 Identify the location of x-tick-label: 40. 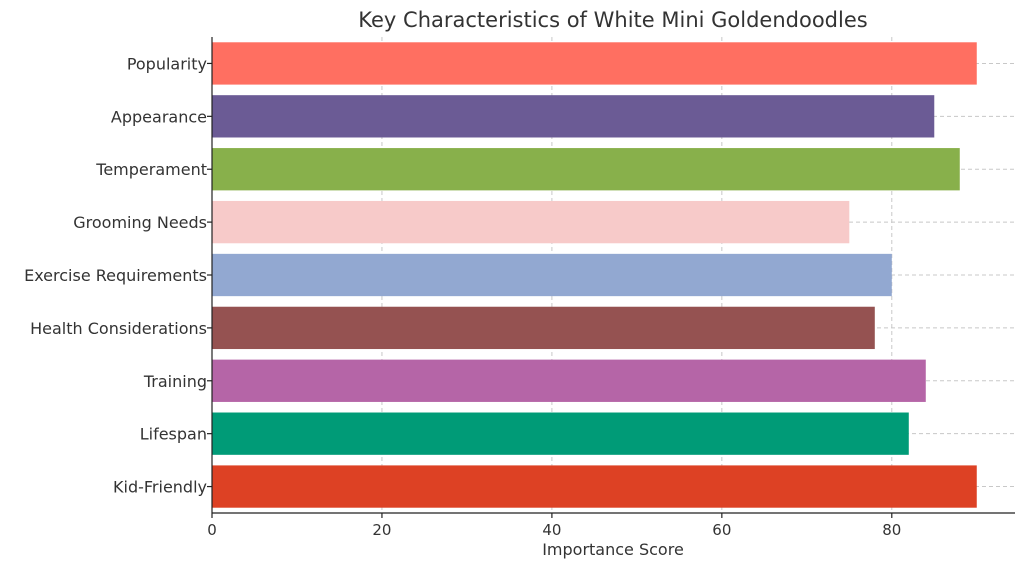
(551, 530).